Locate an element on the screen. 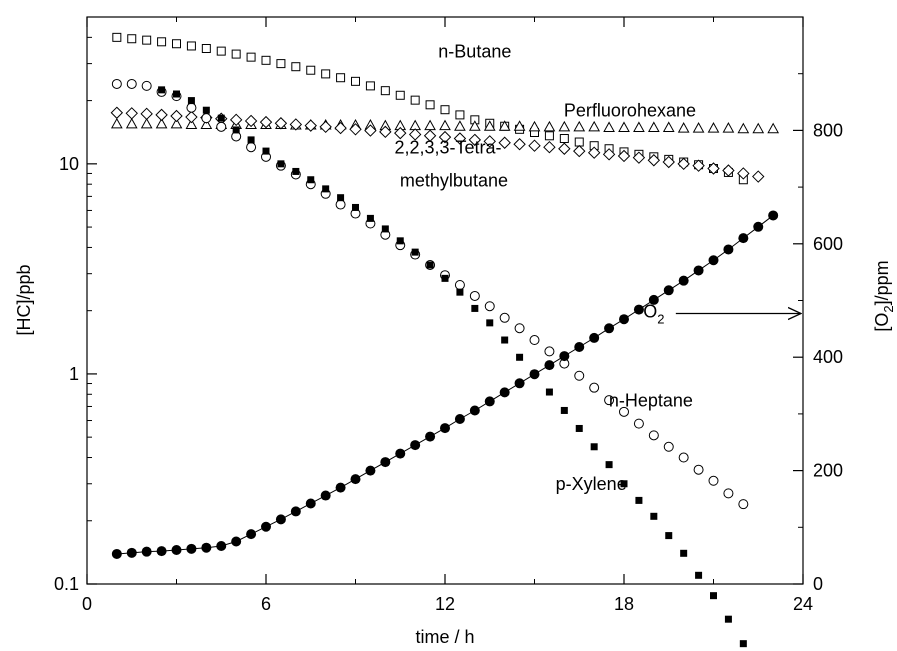 Image resolution: width=897 pixels, height=651 pixels. x-tick-label: 18 is located at coordinates (624, 604).